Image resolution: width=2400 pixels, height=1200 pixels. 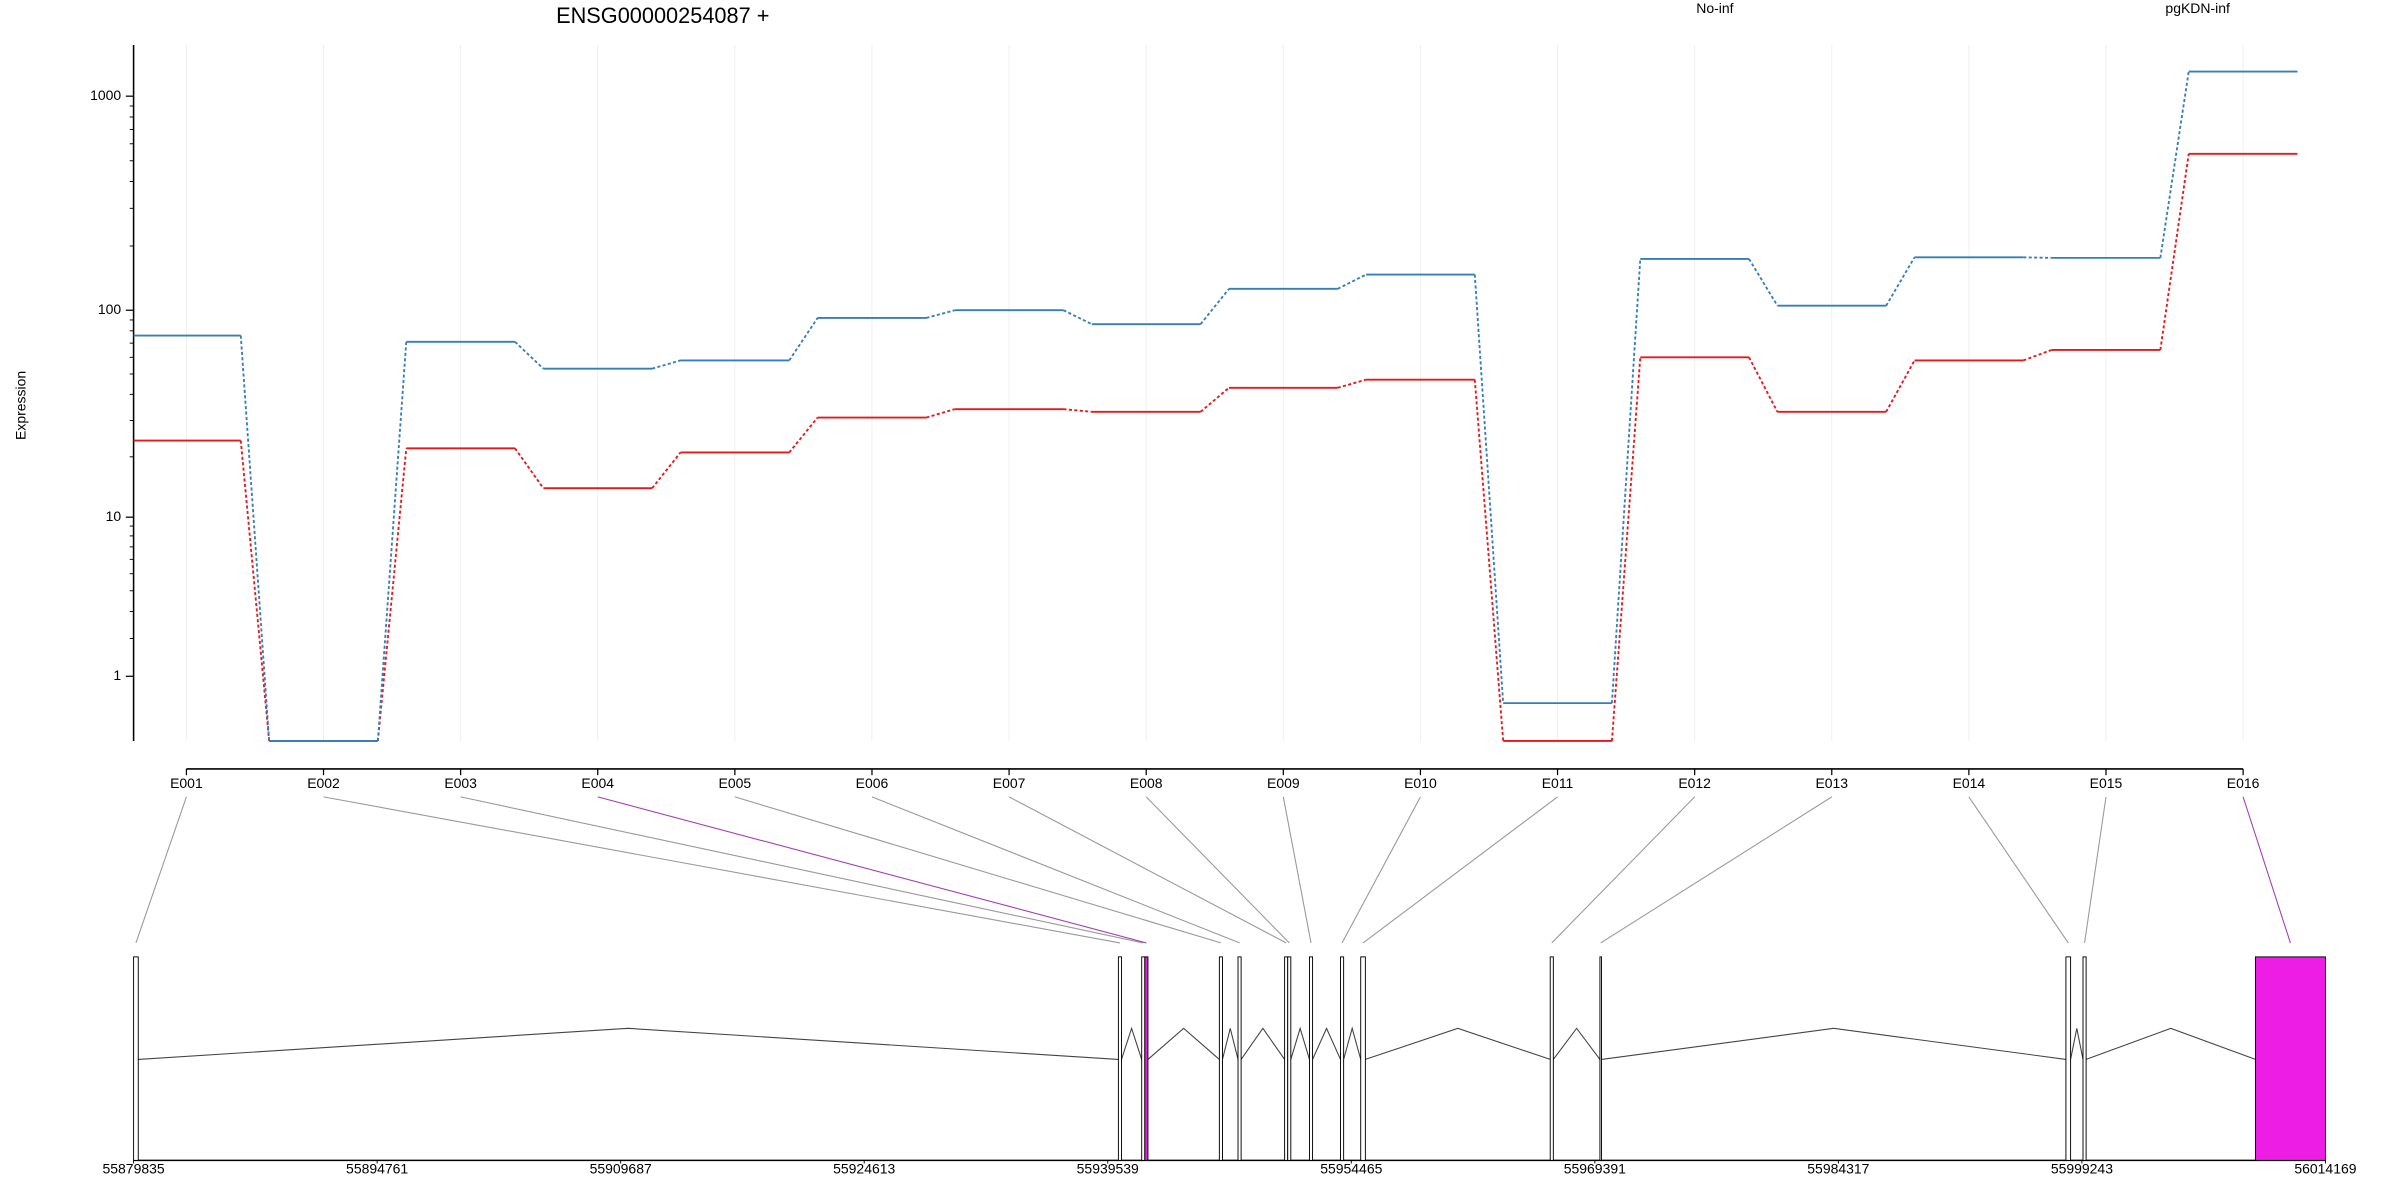 I want to click on x-tick-label: E001, so click(x=186, y=783).